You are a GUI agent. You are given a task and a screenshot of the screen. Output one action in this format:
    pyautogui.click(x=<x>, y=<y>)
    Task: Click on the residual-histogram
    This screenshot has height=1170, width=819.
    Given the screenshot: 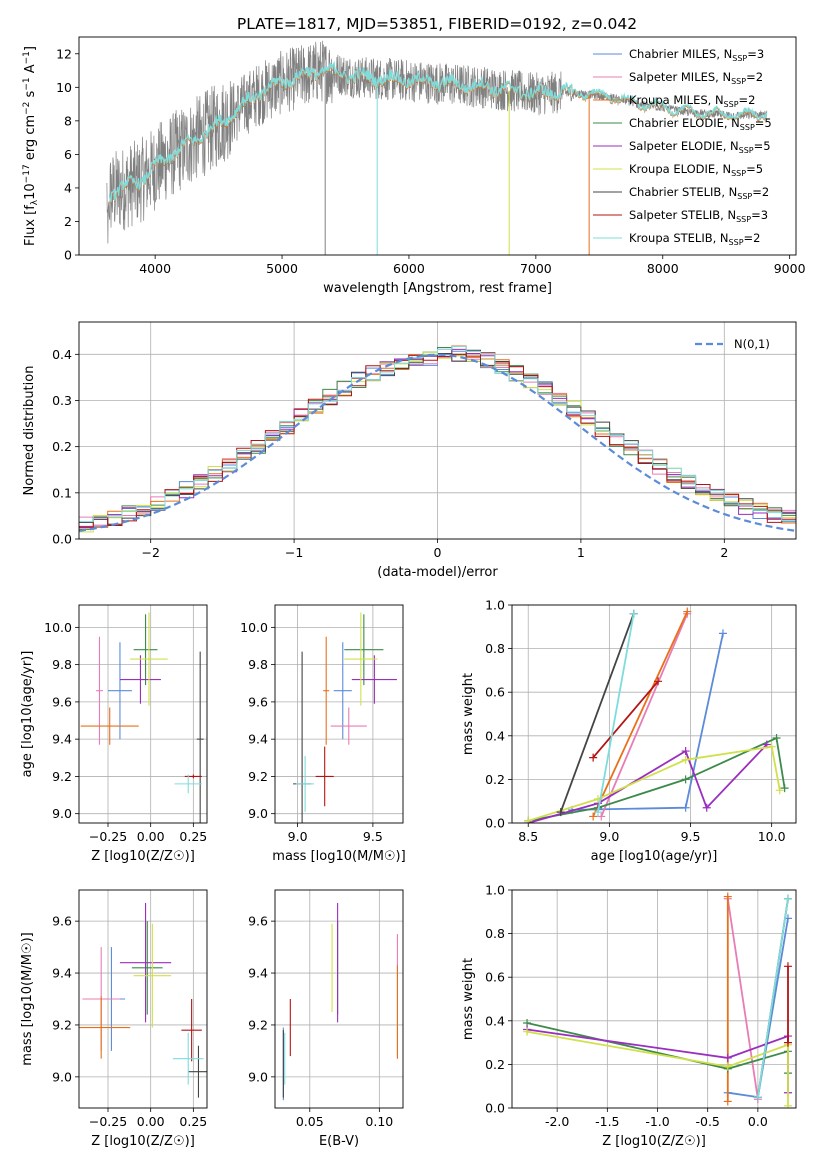 What is the action you would take?
    pyautogui.click(x=437, y=440)
    